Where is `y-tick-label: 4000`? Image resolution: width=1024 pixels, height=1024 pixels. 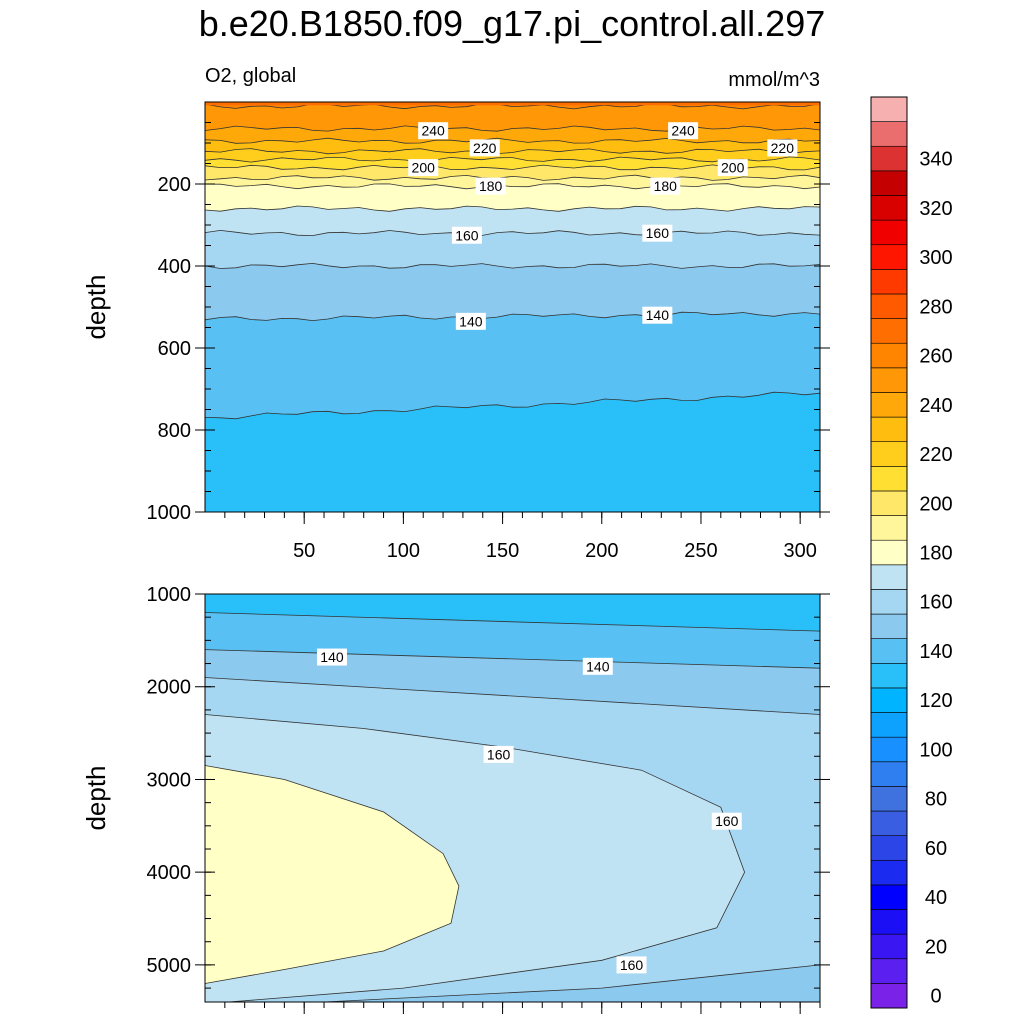 y-tick-label: 4000 is located at coordinates (169, 873).